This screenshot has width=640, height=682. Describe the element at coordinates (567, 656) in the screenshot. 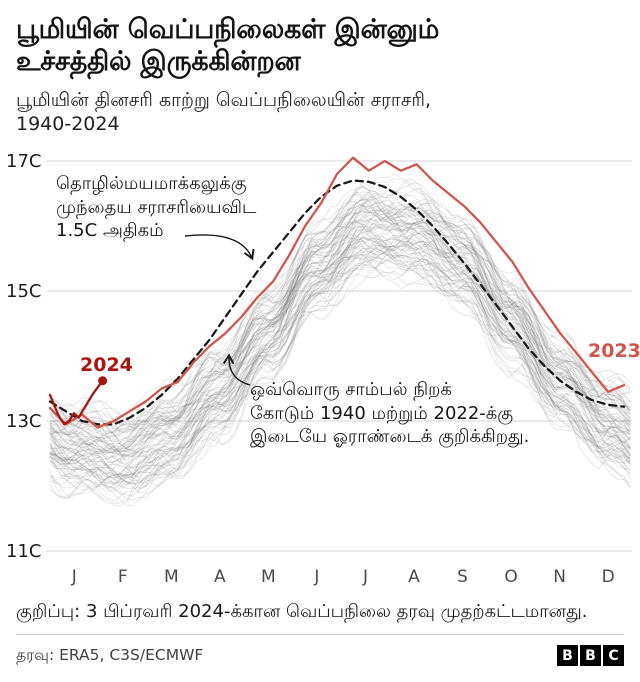

I see `bbc-logo-block-b1: B` at that location.